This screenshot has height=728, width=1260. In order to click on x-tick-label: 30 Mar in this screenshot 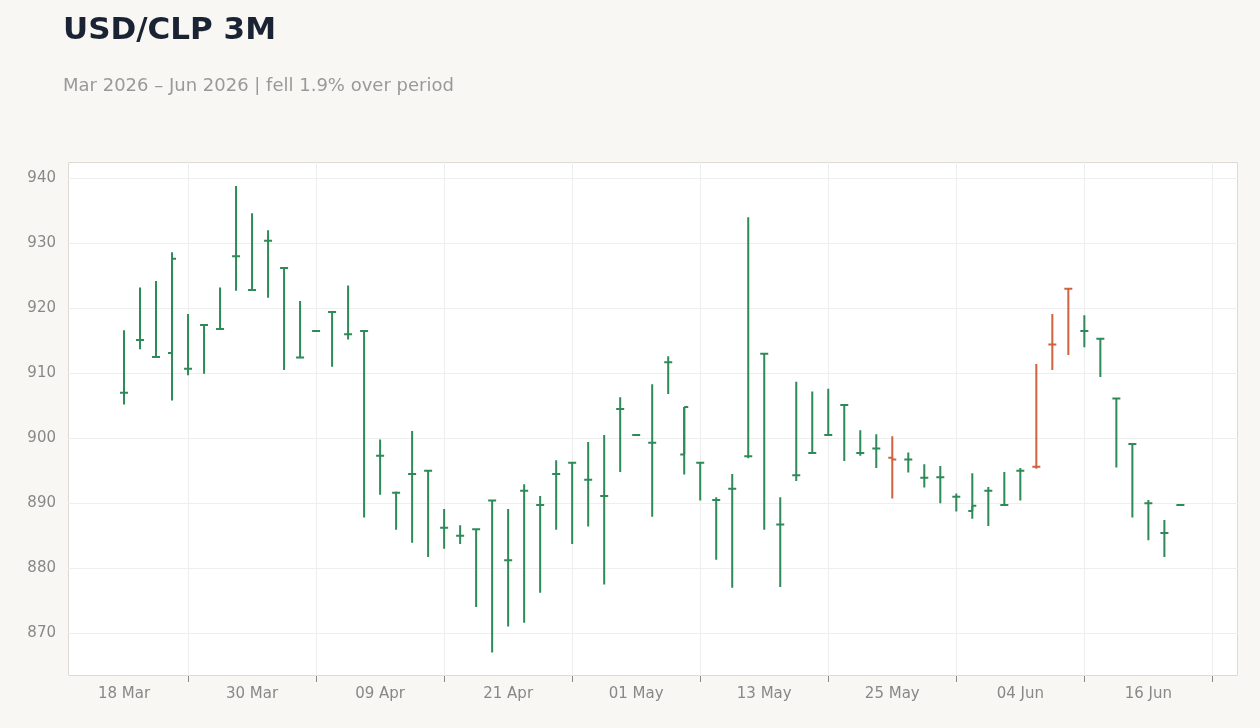, I will do `click(252, 692)`.